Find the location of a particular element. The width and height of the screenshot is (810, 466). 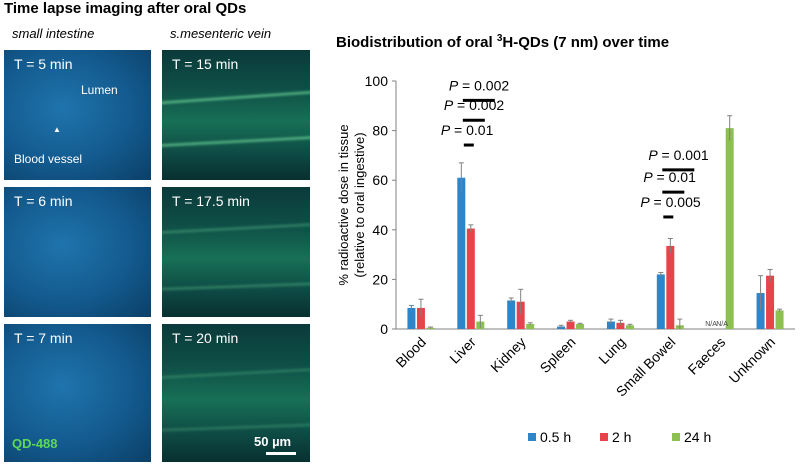

lumen-label: Lumen is located at coordinates (99, 90).